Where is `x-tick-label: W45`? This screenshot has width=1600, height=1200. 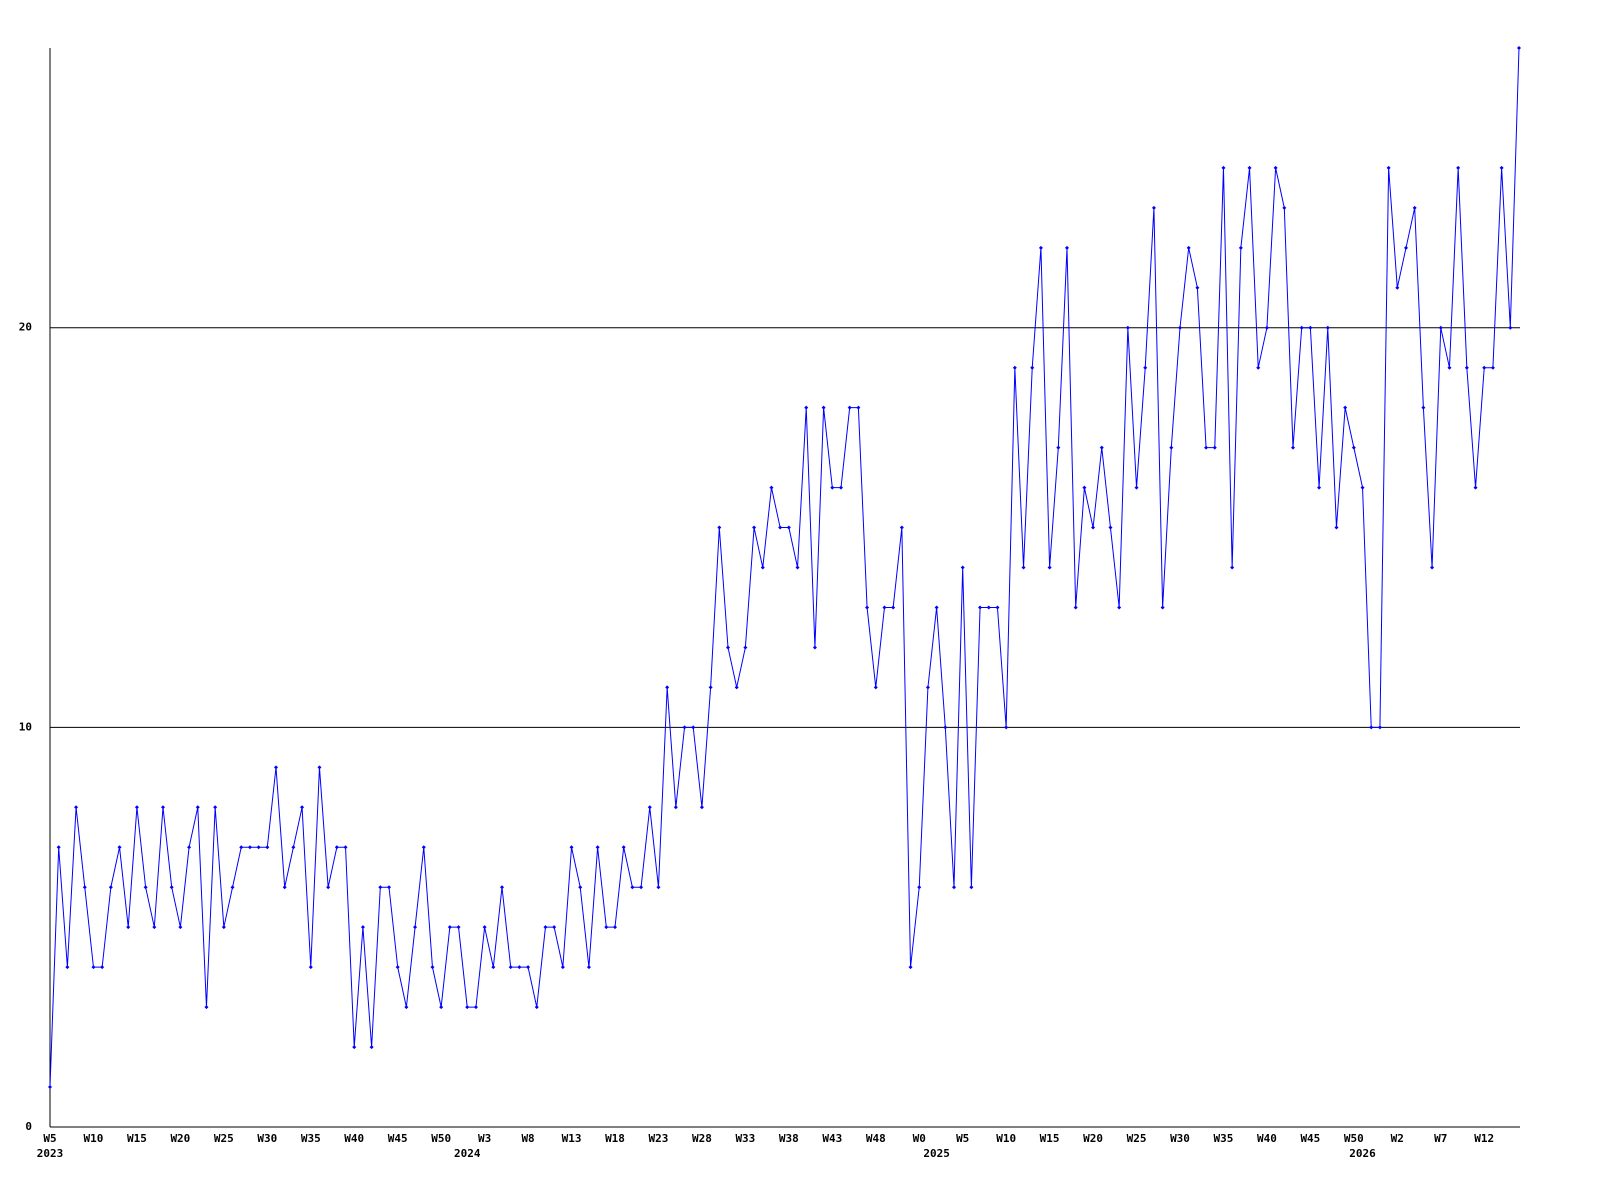 x-tick-label: W45 is located at coordinates (398, 1138).